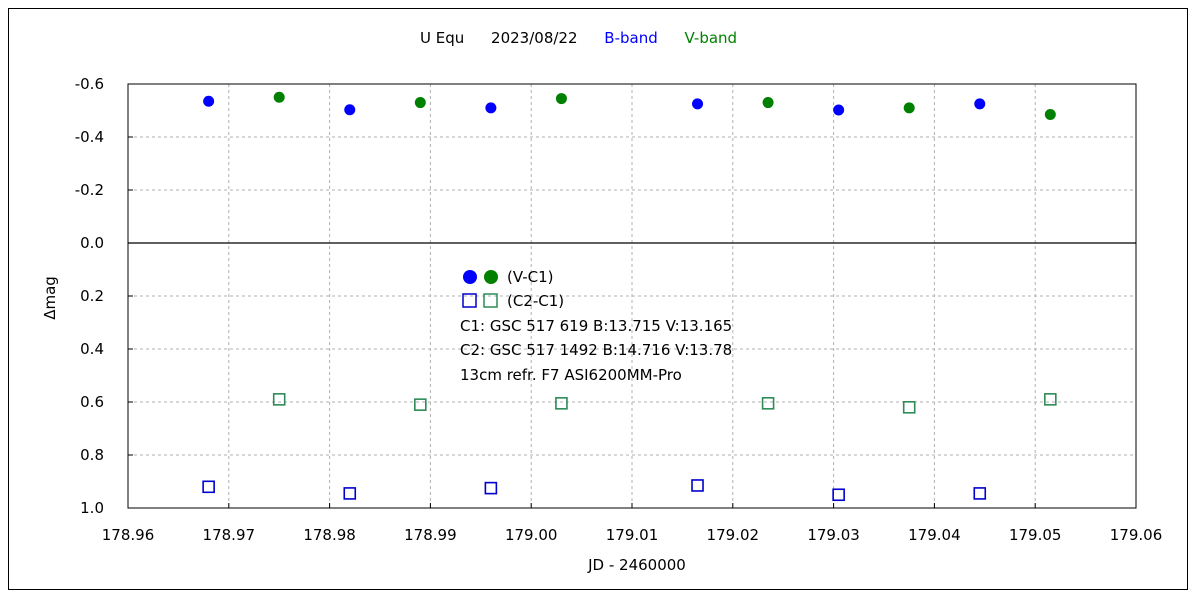 The image size is (1200, 600). What do you see at coordinates (711, 38) in the screenshot?
I see `title-v-band: V-band` at bounding box center [711, 38].